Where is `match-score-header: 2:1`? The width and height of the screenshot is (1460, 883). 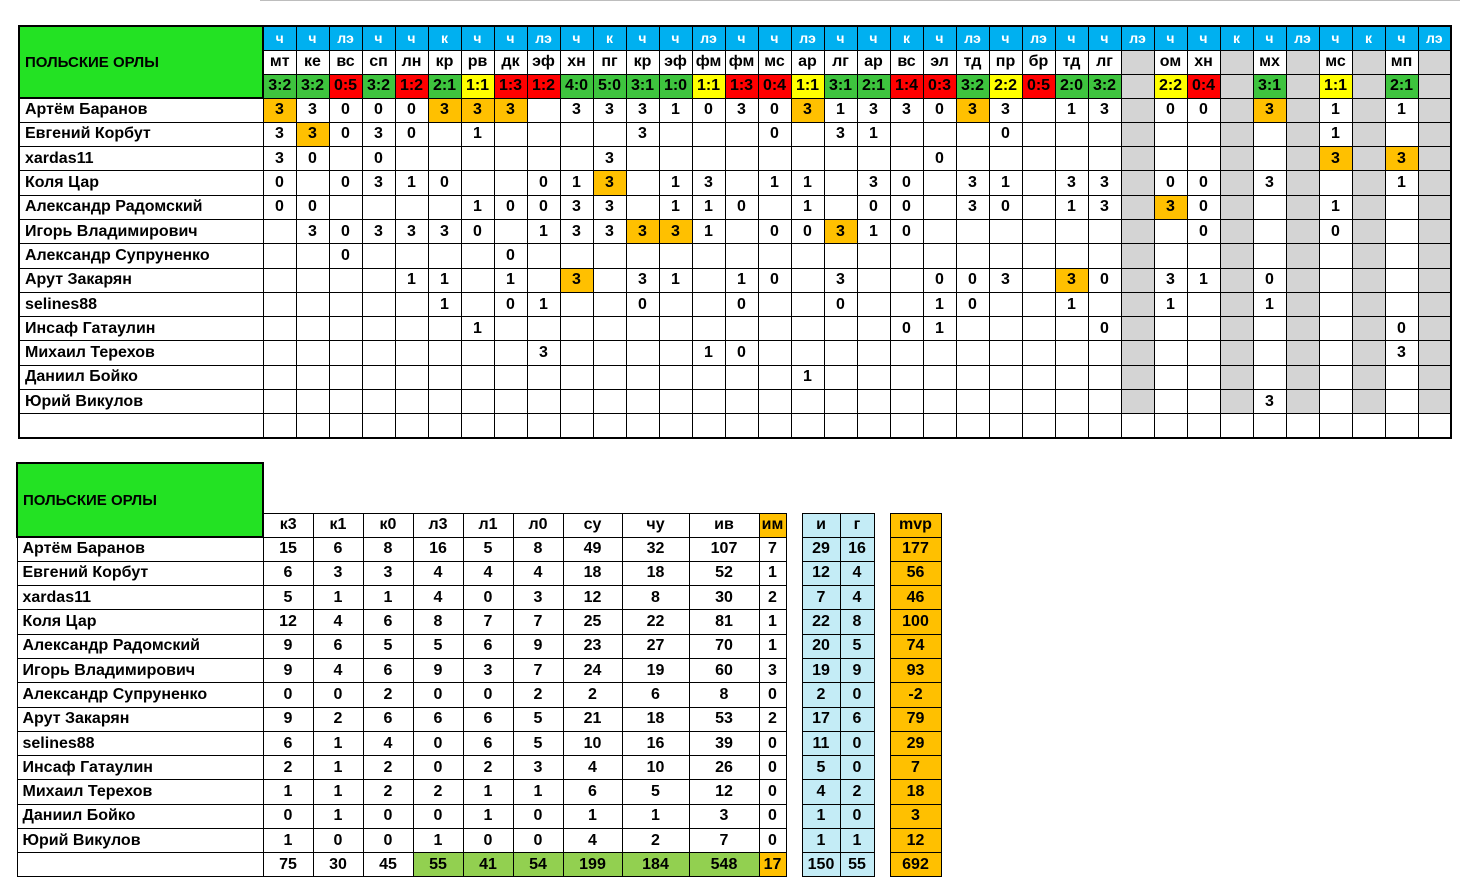
match-score-header: 2:1 is located at coordinates (1401, 86).